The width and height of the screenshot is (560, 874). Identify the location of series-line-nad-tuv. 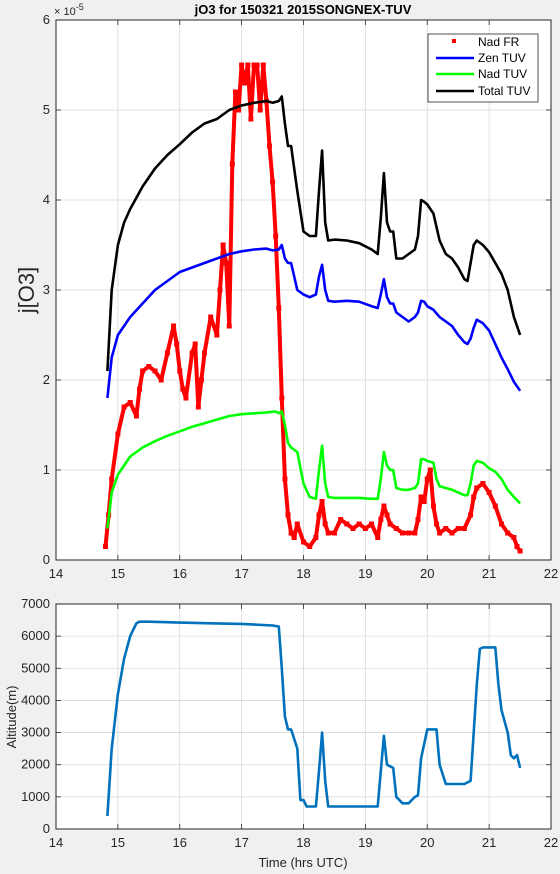
(314, 469).